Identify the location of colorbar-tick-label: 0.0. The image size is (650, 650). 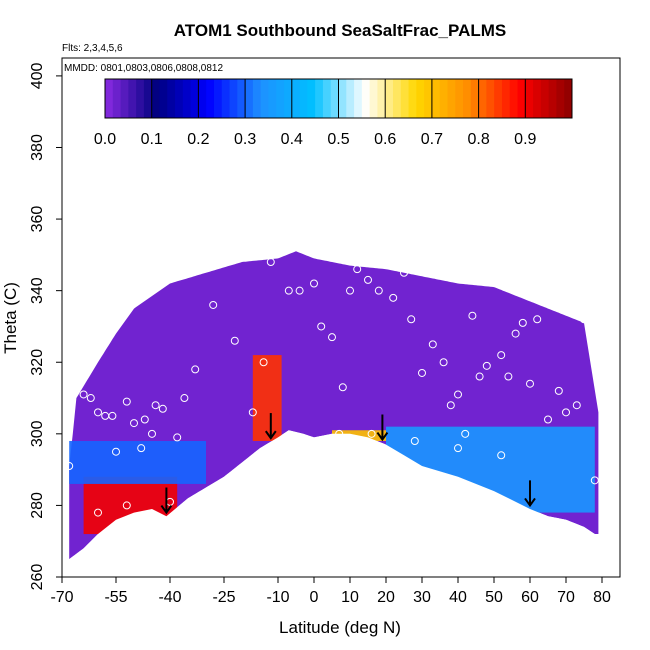
(105, 139).